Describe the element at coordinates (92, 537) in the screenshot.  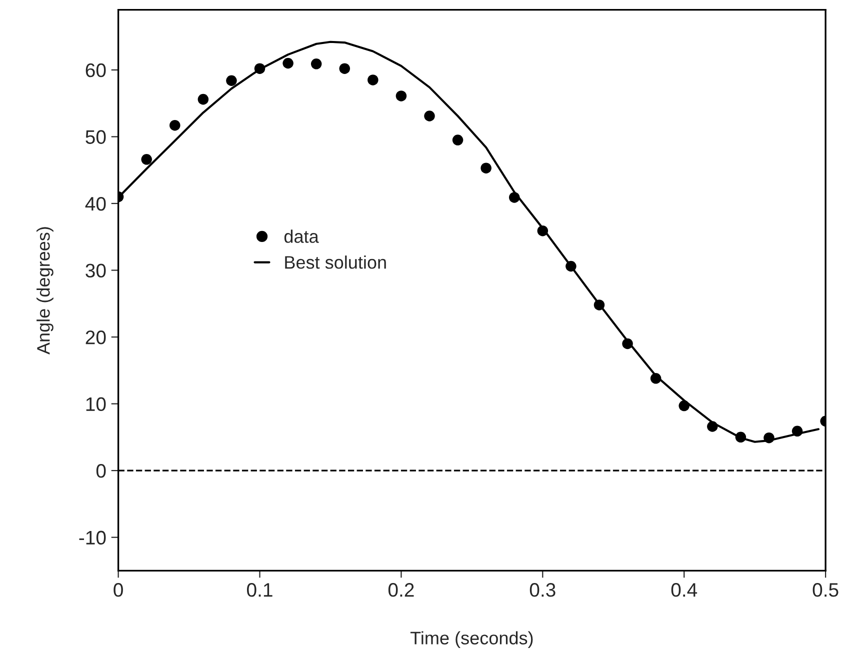
I see `y-tick-label: -10` at that location.